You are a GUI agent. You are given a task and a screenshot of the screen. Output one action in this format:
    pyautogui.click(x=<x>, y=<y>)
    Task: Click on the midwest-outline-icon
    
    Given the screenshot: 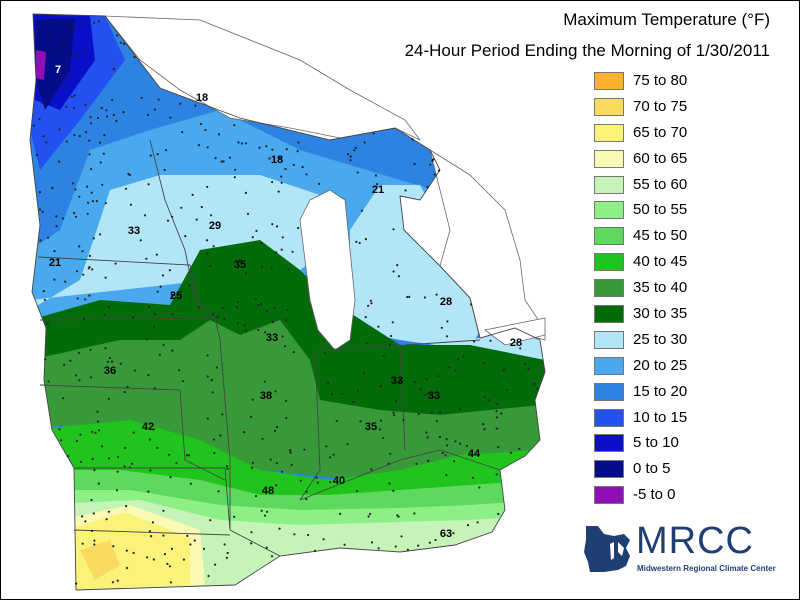 What is the action you would take?
    pyautogui.click(x=607, y=549)
    